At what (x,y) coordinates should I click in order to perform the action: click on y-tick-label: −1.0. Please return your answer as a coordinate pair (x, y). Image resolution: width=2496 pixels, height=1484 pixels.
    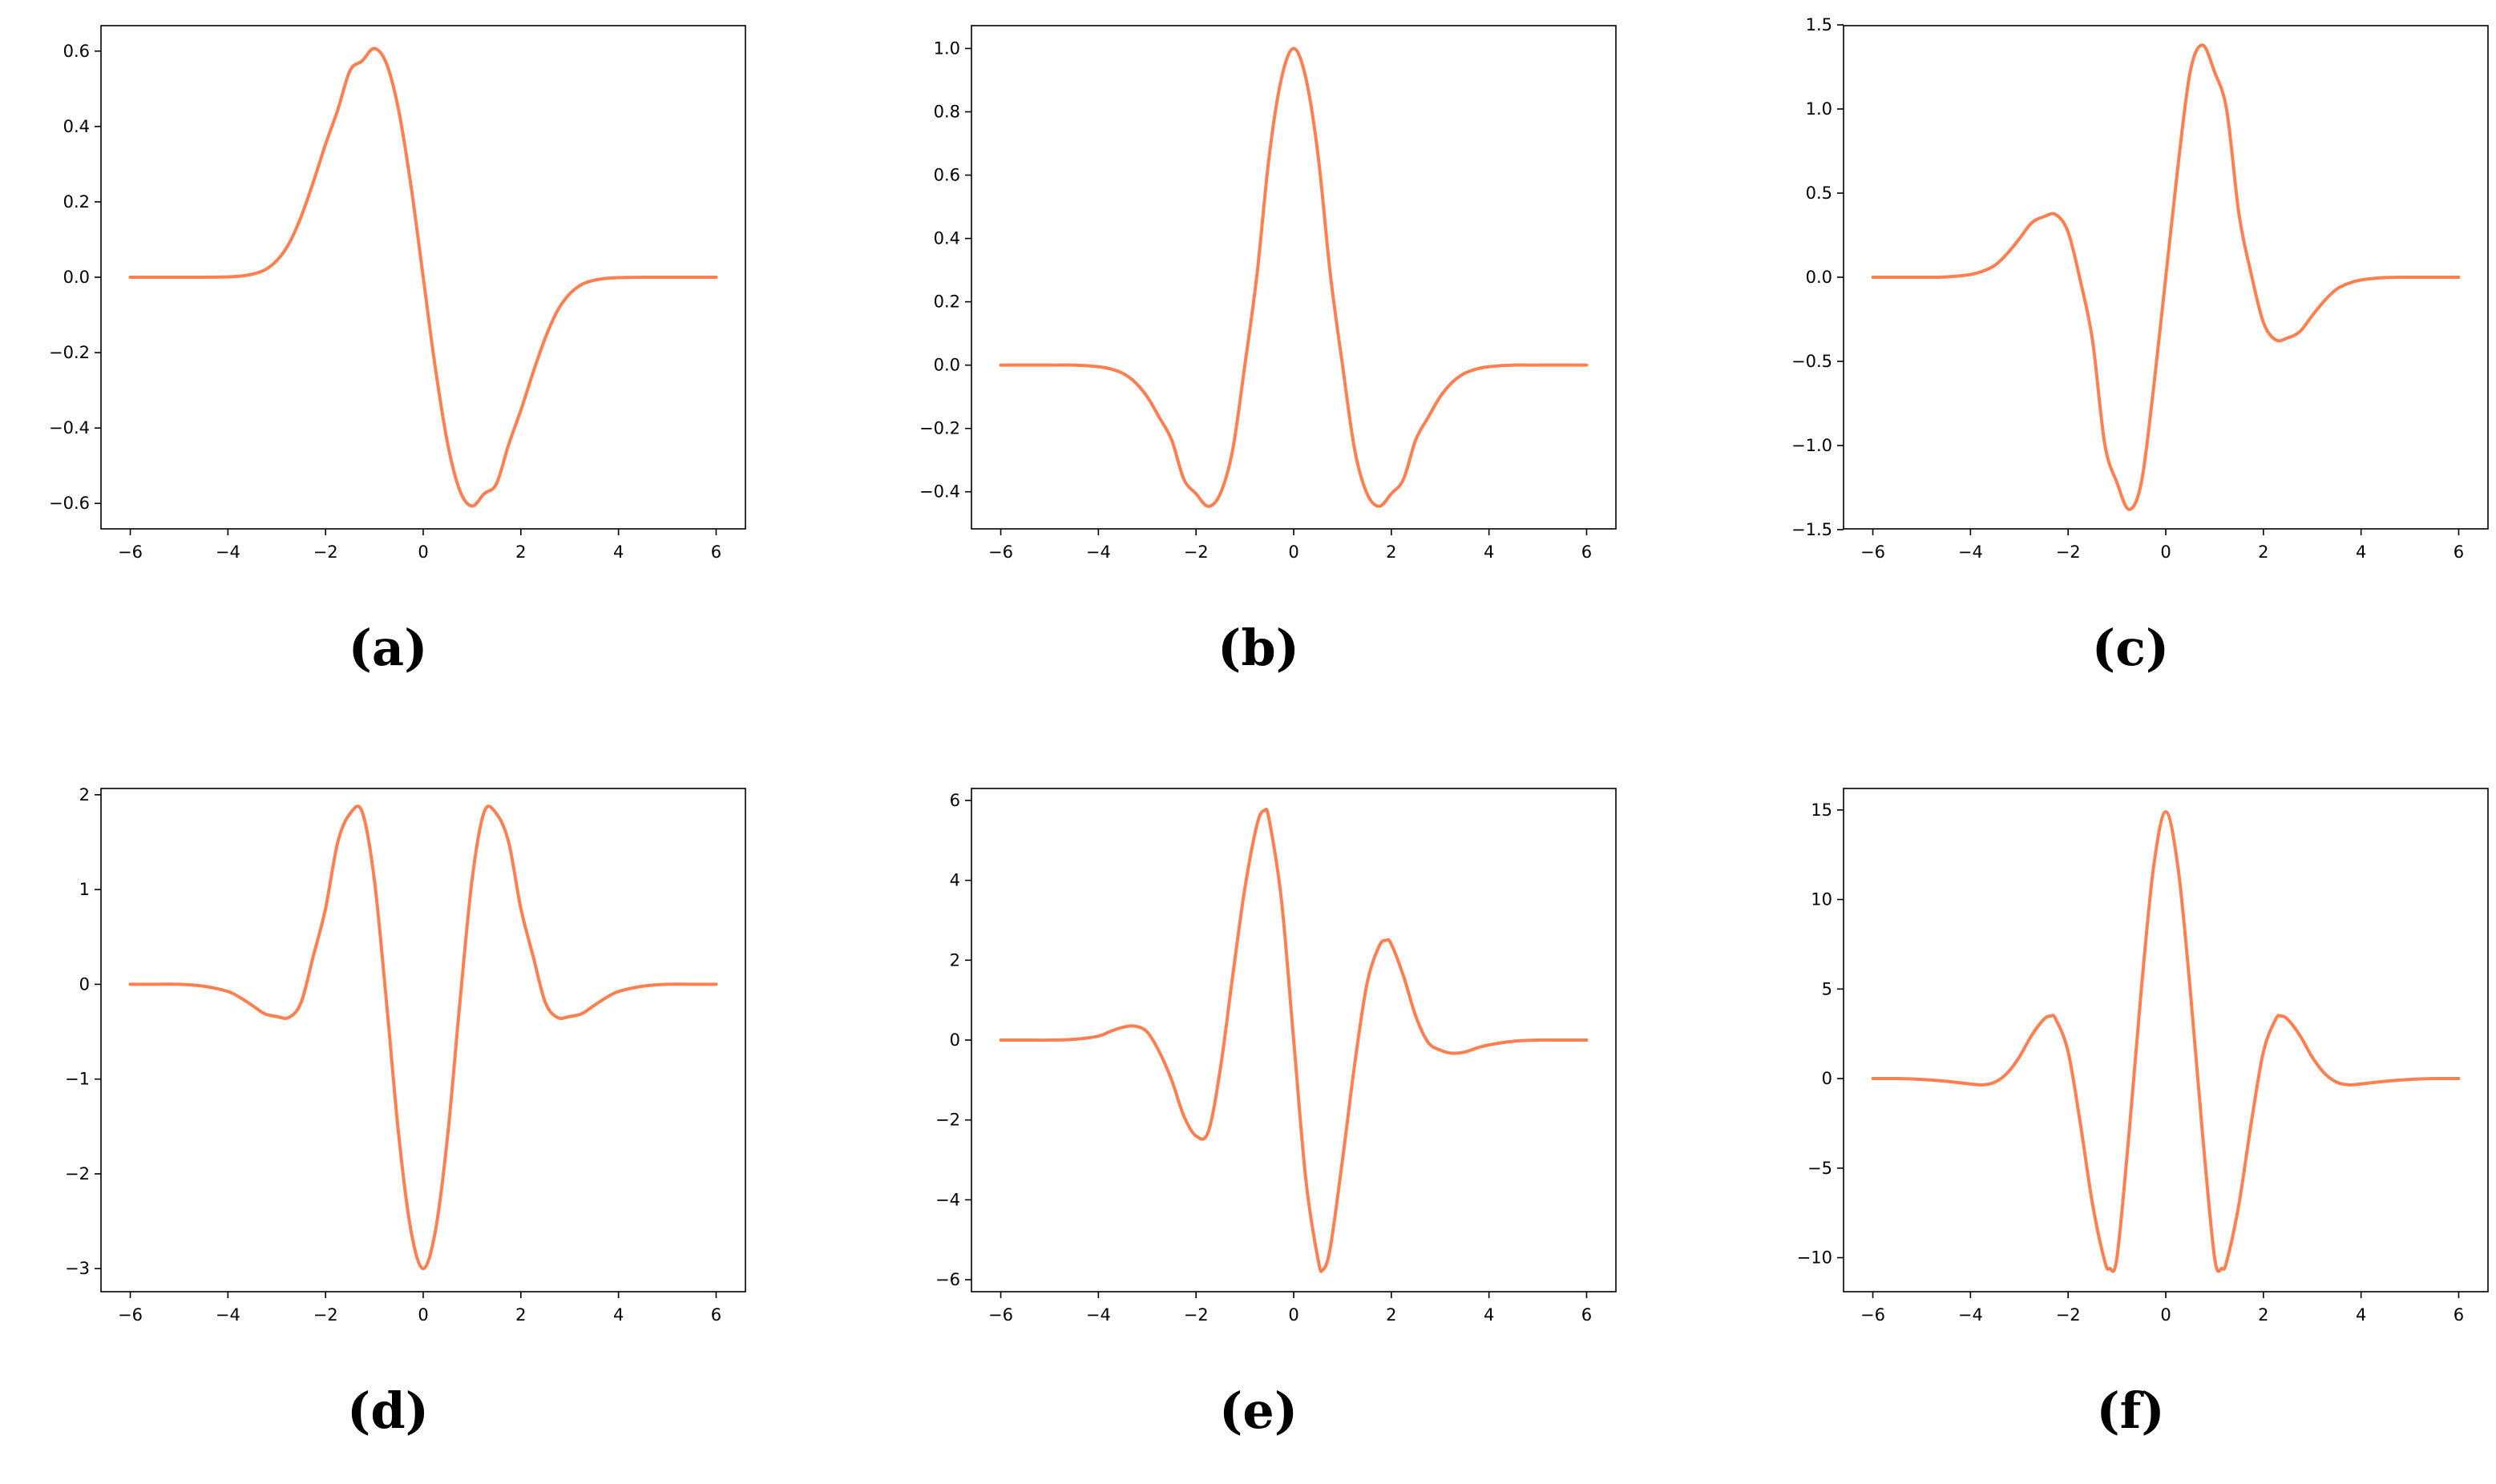
    Looking at the image, I should click on (1811, 446).